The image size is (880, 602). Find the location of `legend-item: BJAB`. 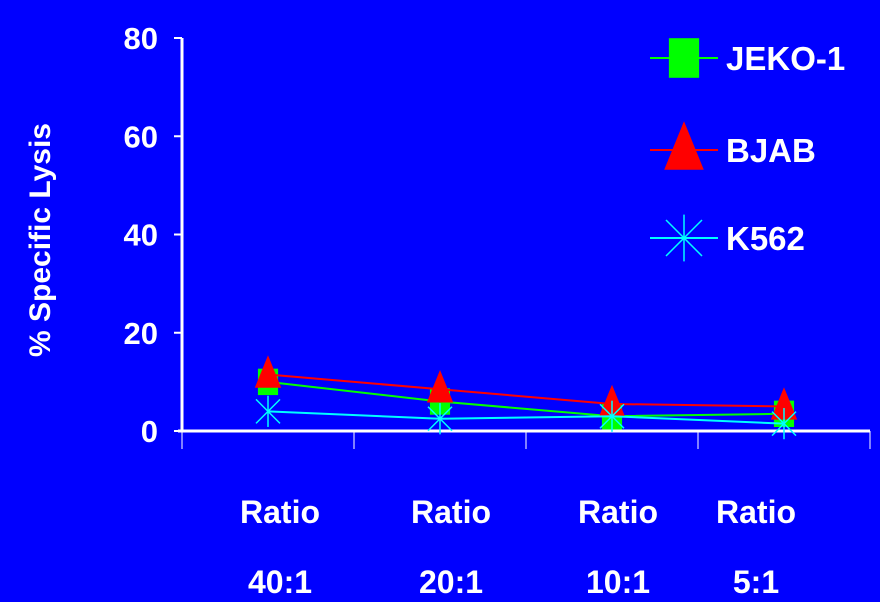

legend-item: BJAB is located at coordinates (733, 145).